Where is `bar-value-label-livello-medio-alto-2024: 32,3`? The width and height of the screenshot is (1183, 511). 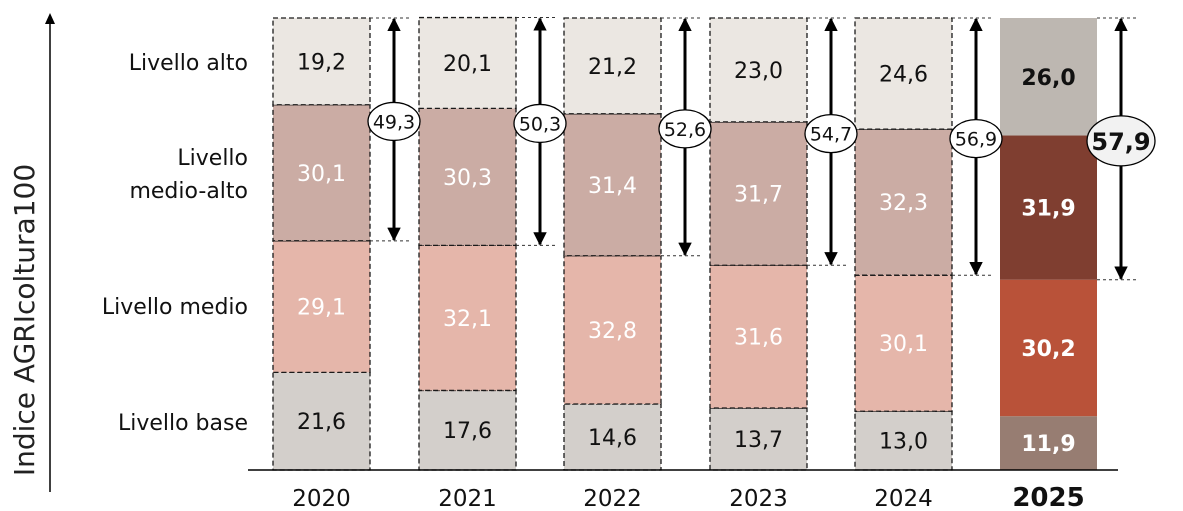
bar-value-label-livello-medio-alto-2024: 32,3 is located at coordinates (903, 203).